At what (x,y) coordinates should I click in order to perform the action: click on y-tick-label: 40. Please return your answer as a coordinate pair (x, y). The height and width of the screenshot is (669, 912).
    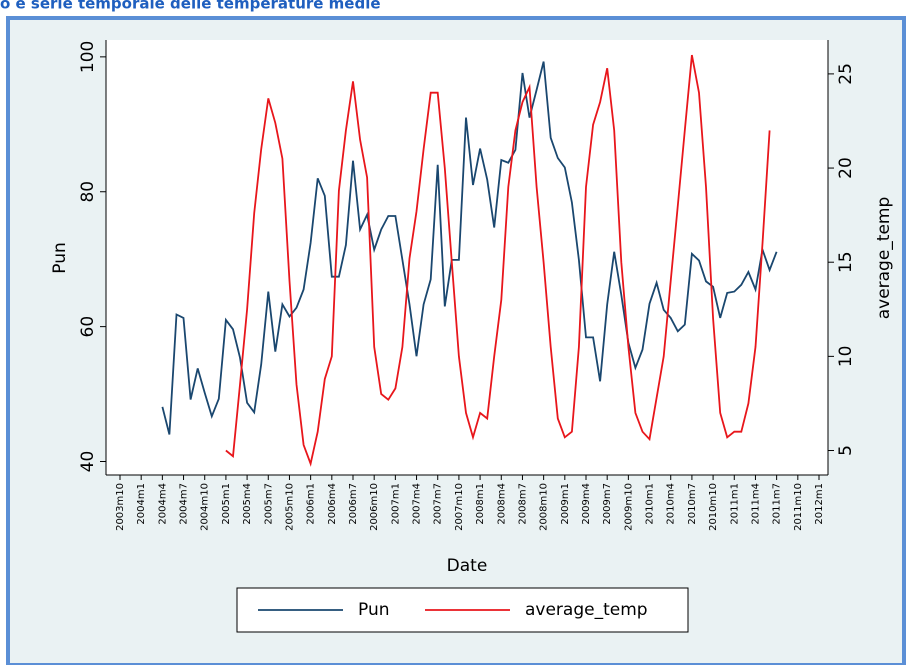
    Looking at the image, I should click on (88, 462).